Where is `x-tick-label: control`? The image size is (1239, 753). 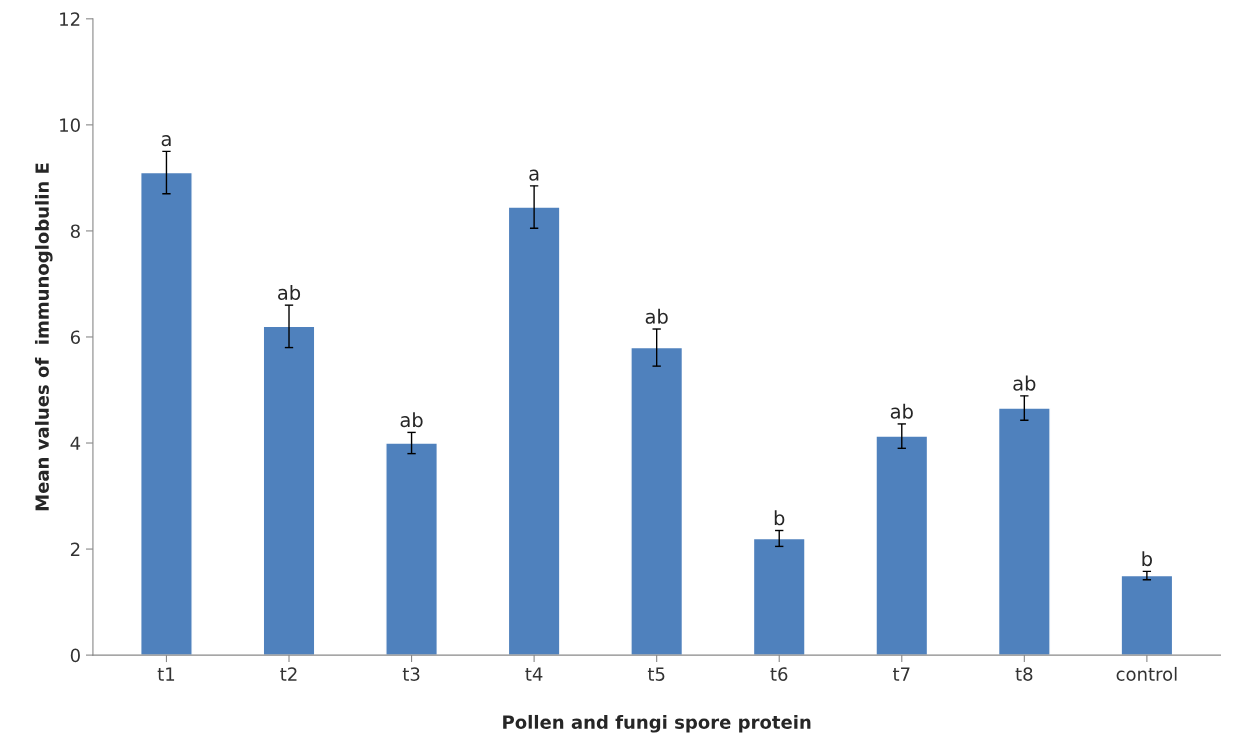
x-tick-label: control is located at coordinates (1146, 673).